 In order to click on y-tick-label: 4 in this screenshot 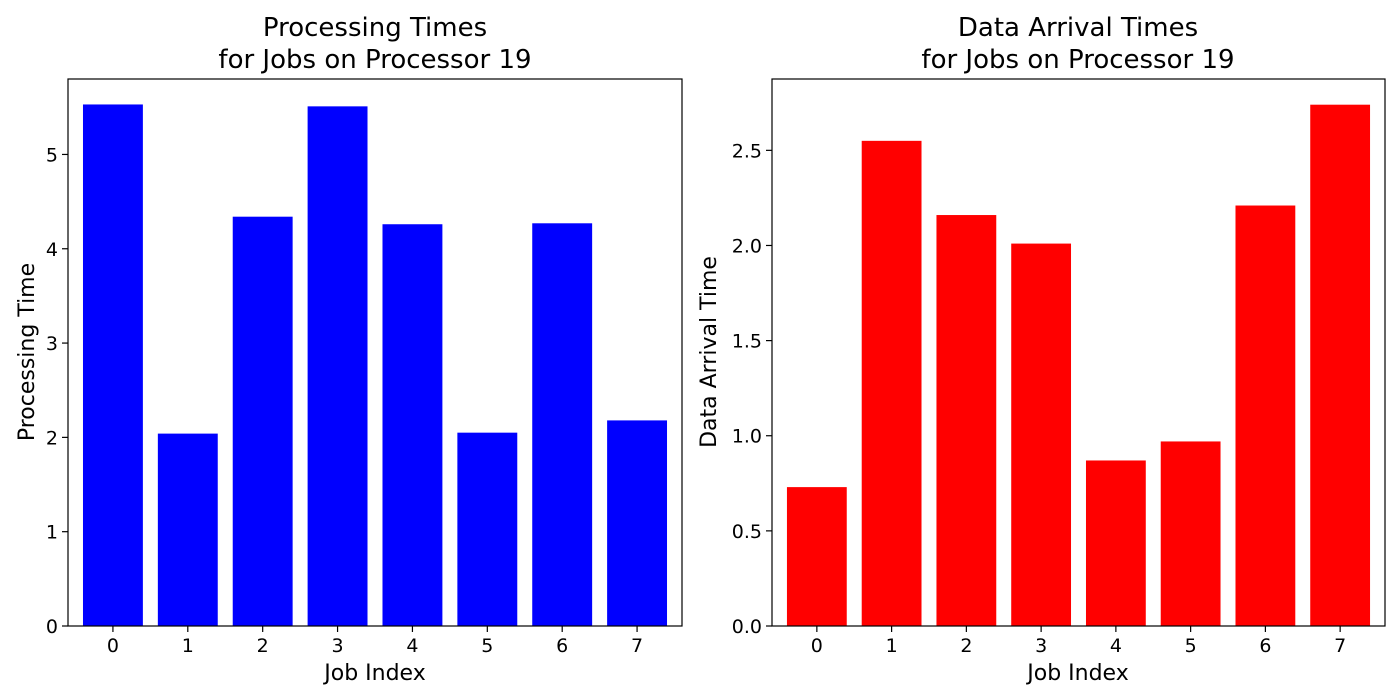, I will do `click(52, 250)`.